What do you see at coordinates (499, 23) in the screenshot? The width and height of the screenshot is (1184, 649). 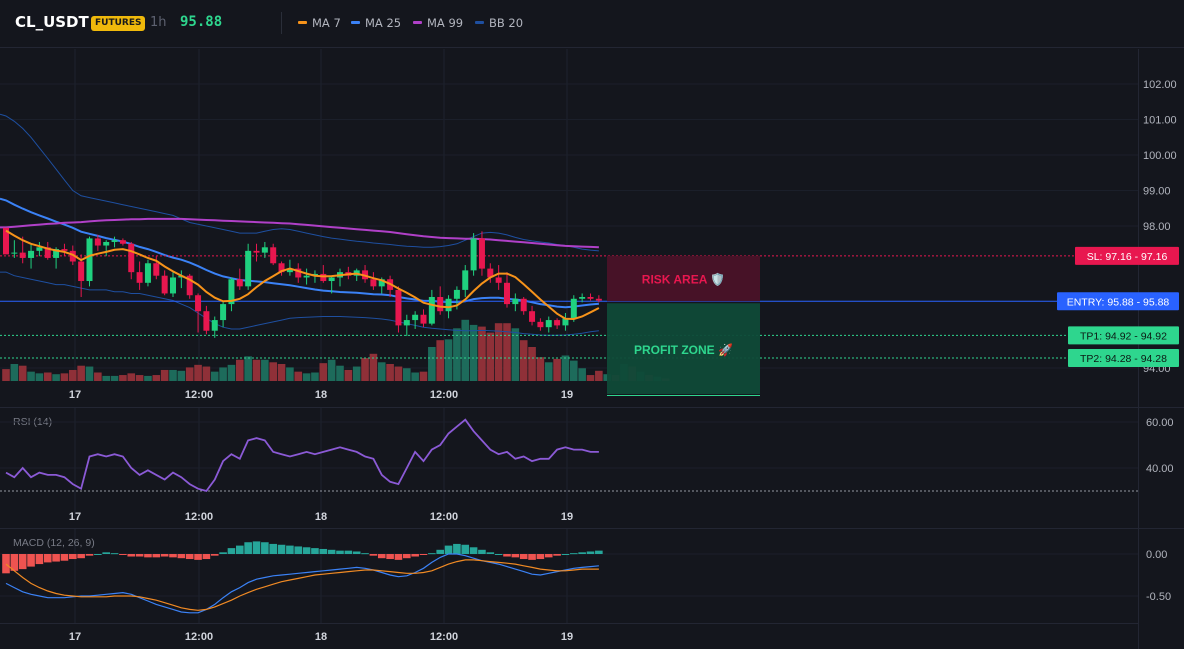 I see `legend-bb20: BB 20` at bounding box center [499, 23].